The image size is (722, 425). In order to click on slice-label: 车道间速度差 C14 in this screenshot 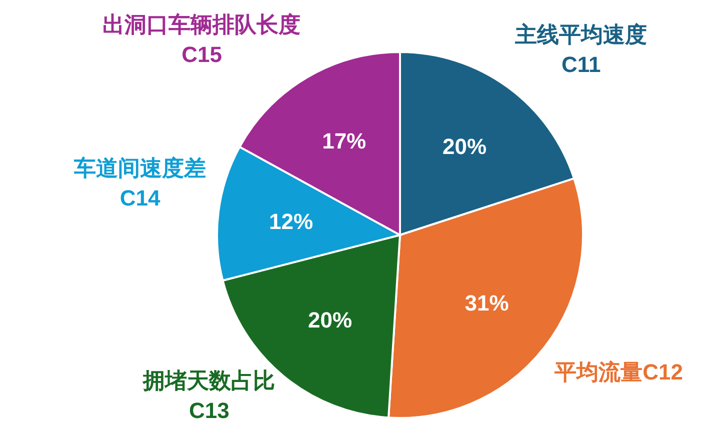, I will do `click(139, 183)`.